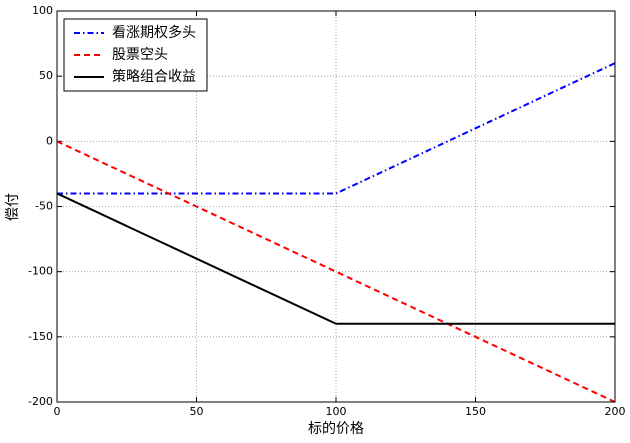 The height and width of the screenshot is (443, 630). What do you see at coordinates (336, 429) in the screenshot?
I see `x-axis-label: 标的价格` at bounding box center [336, 429].